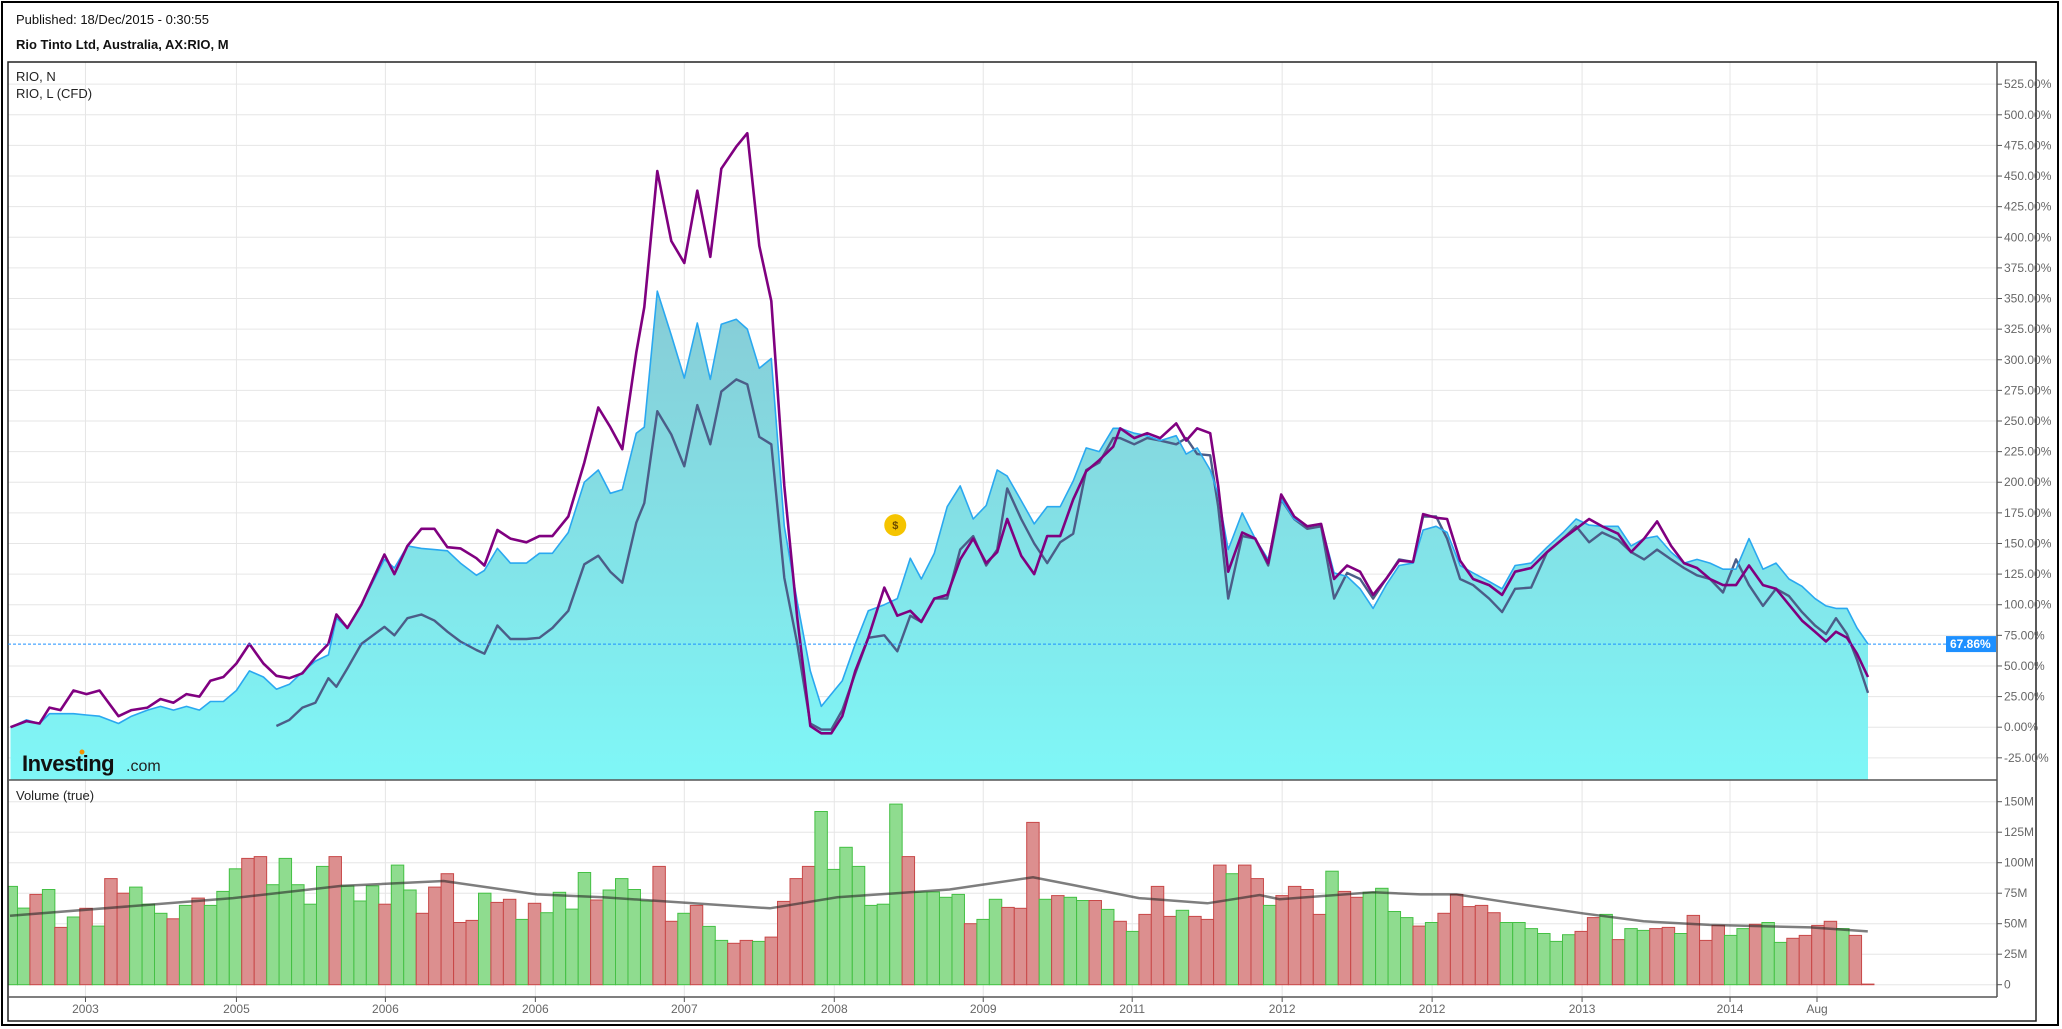  Describe the element at coordinates (895, 525) in the screenshot. I see `dividend-marker-icon` at that location.